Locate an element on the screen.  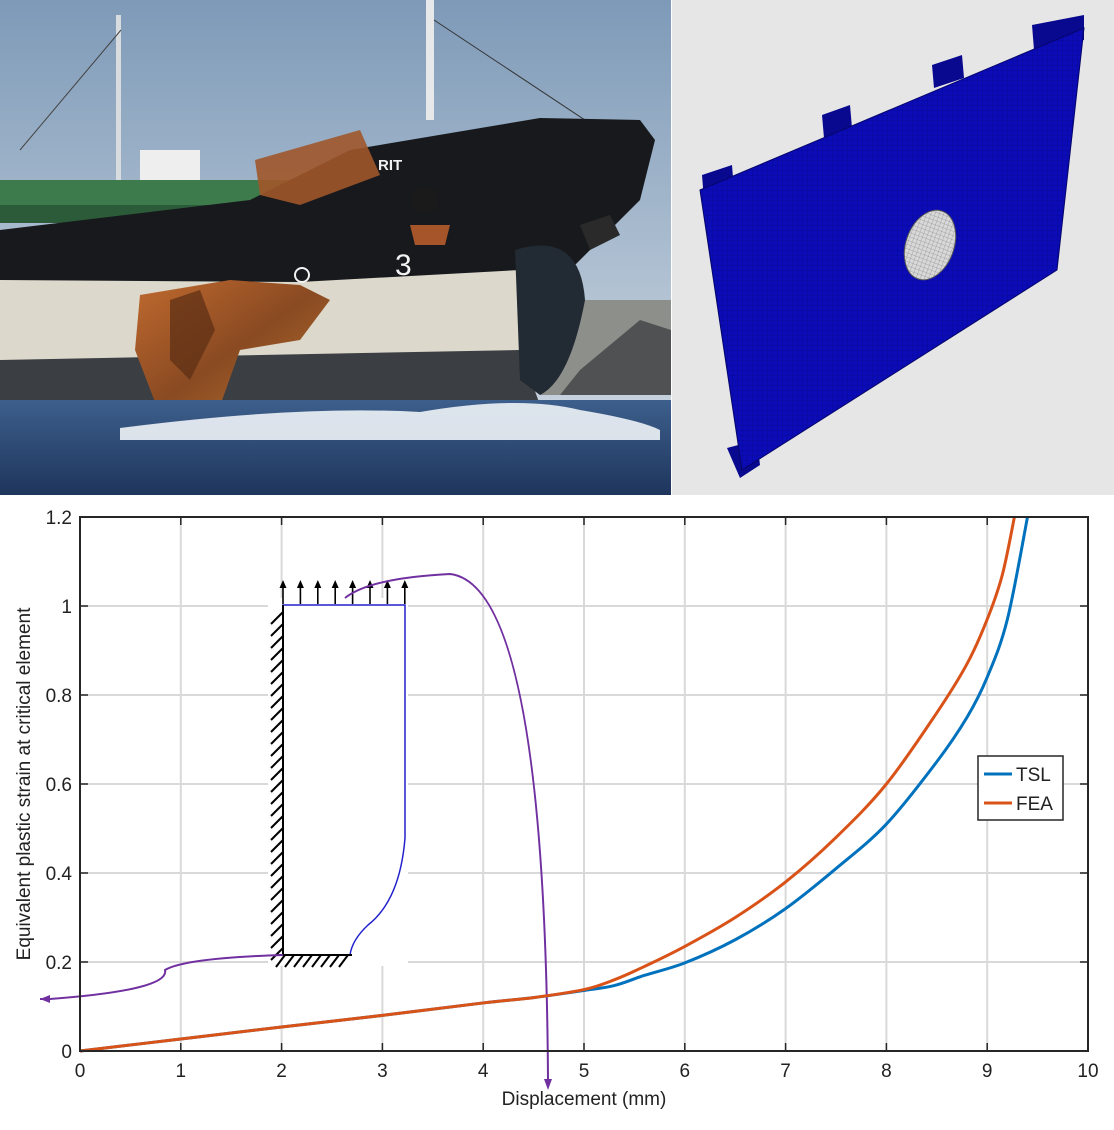
bow-wave is located at coordinates (390, 421).